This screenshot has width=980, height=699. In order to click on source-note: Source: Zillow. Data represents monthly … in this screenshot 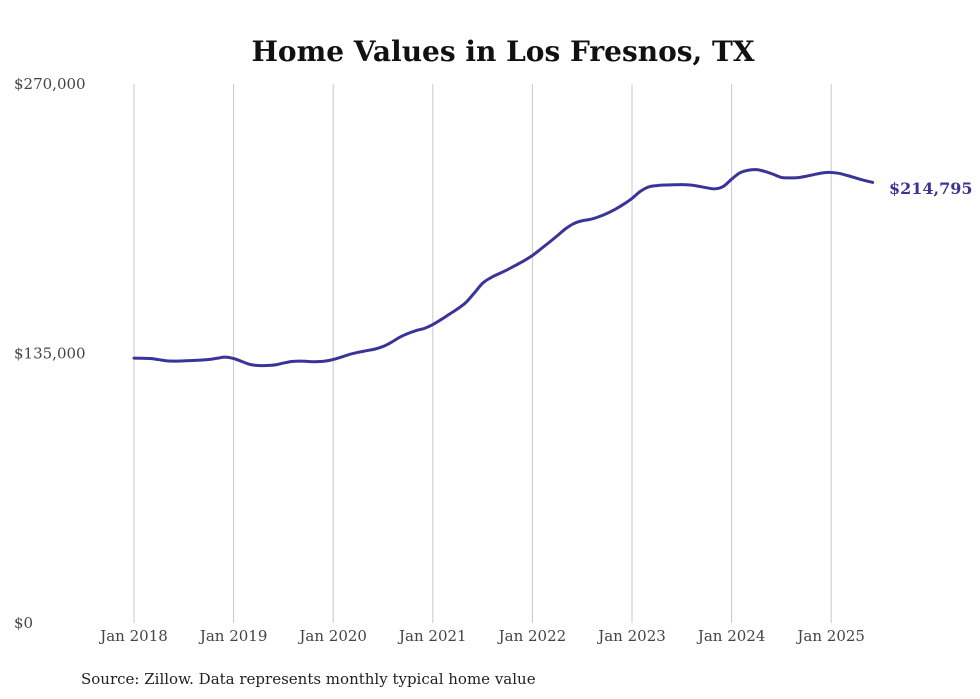, I will do `click(308, 679)`.